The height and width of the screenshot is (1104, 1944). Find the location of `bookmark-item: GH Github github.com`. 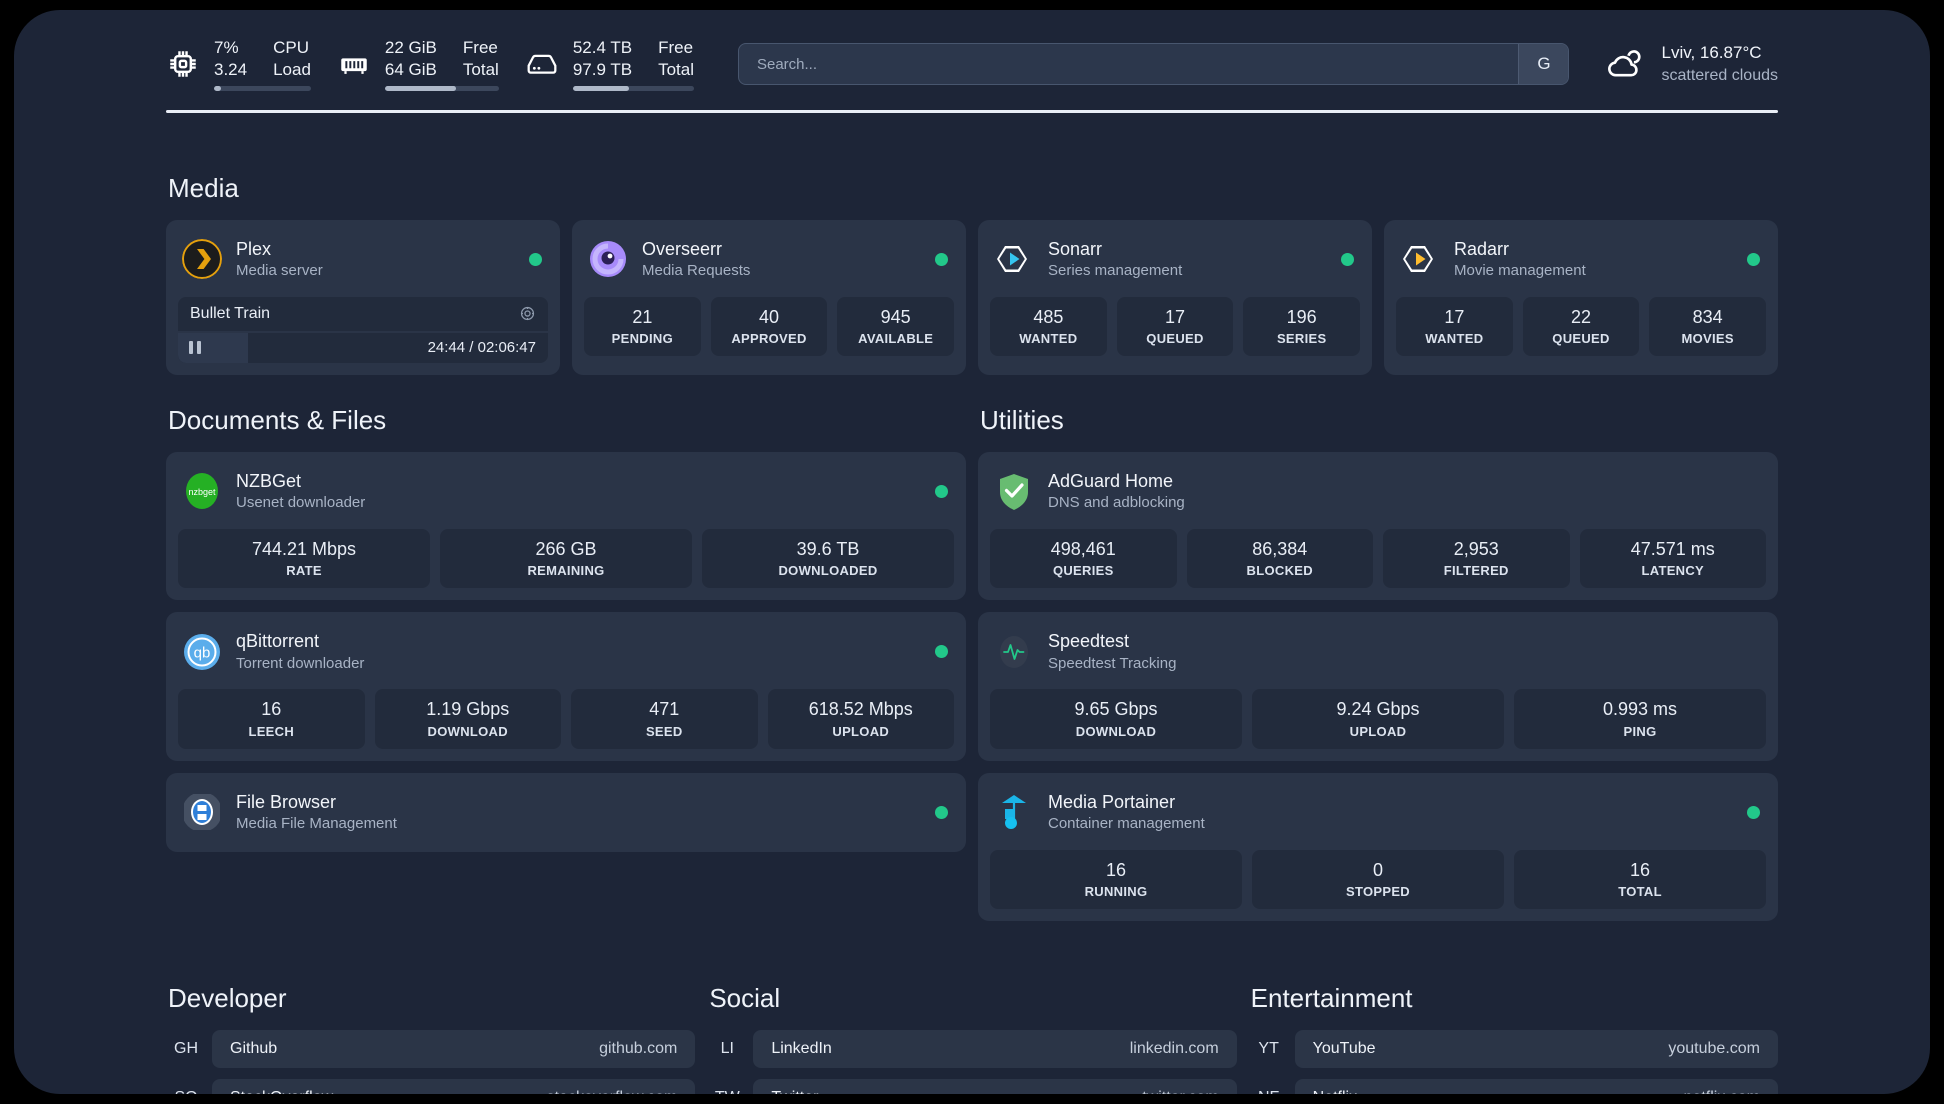

bookmark-item: GH Github github.com is located at coordinates (431, 1049).